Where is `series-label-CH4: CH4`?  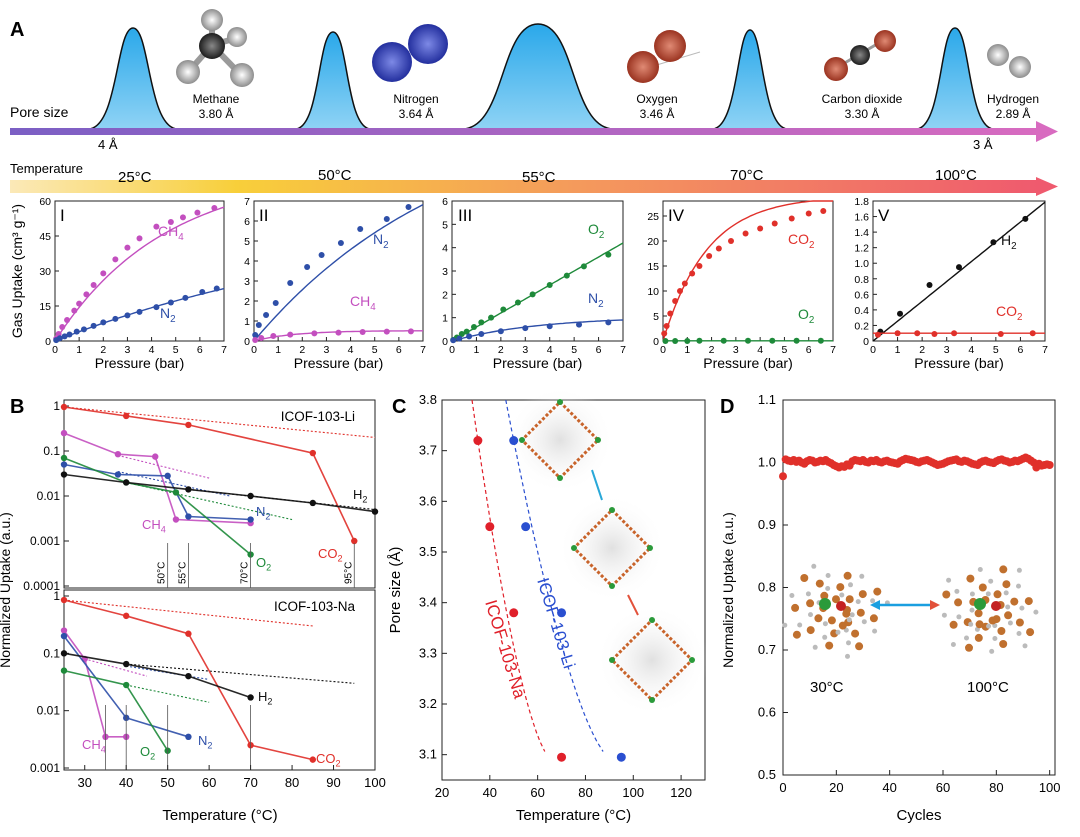 series-label-CH4: CH4 is located at coordinates (363, 303).